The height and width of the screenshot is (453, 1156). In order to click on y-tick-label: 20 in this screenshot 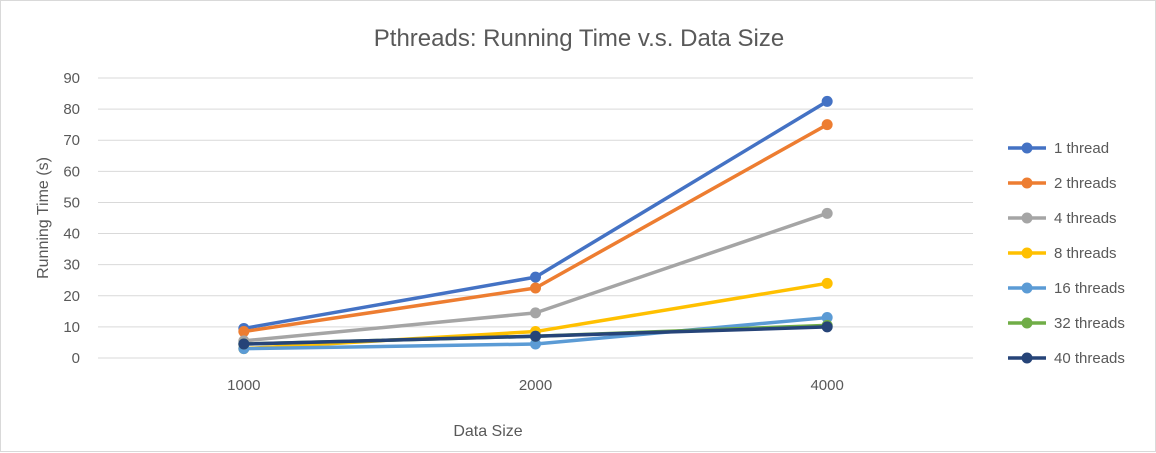, I will do `click(71, 296)`.